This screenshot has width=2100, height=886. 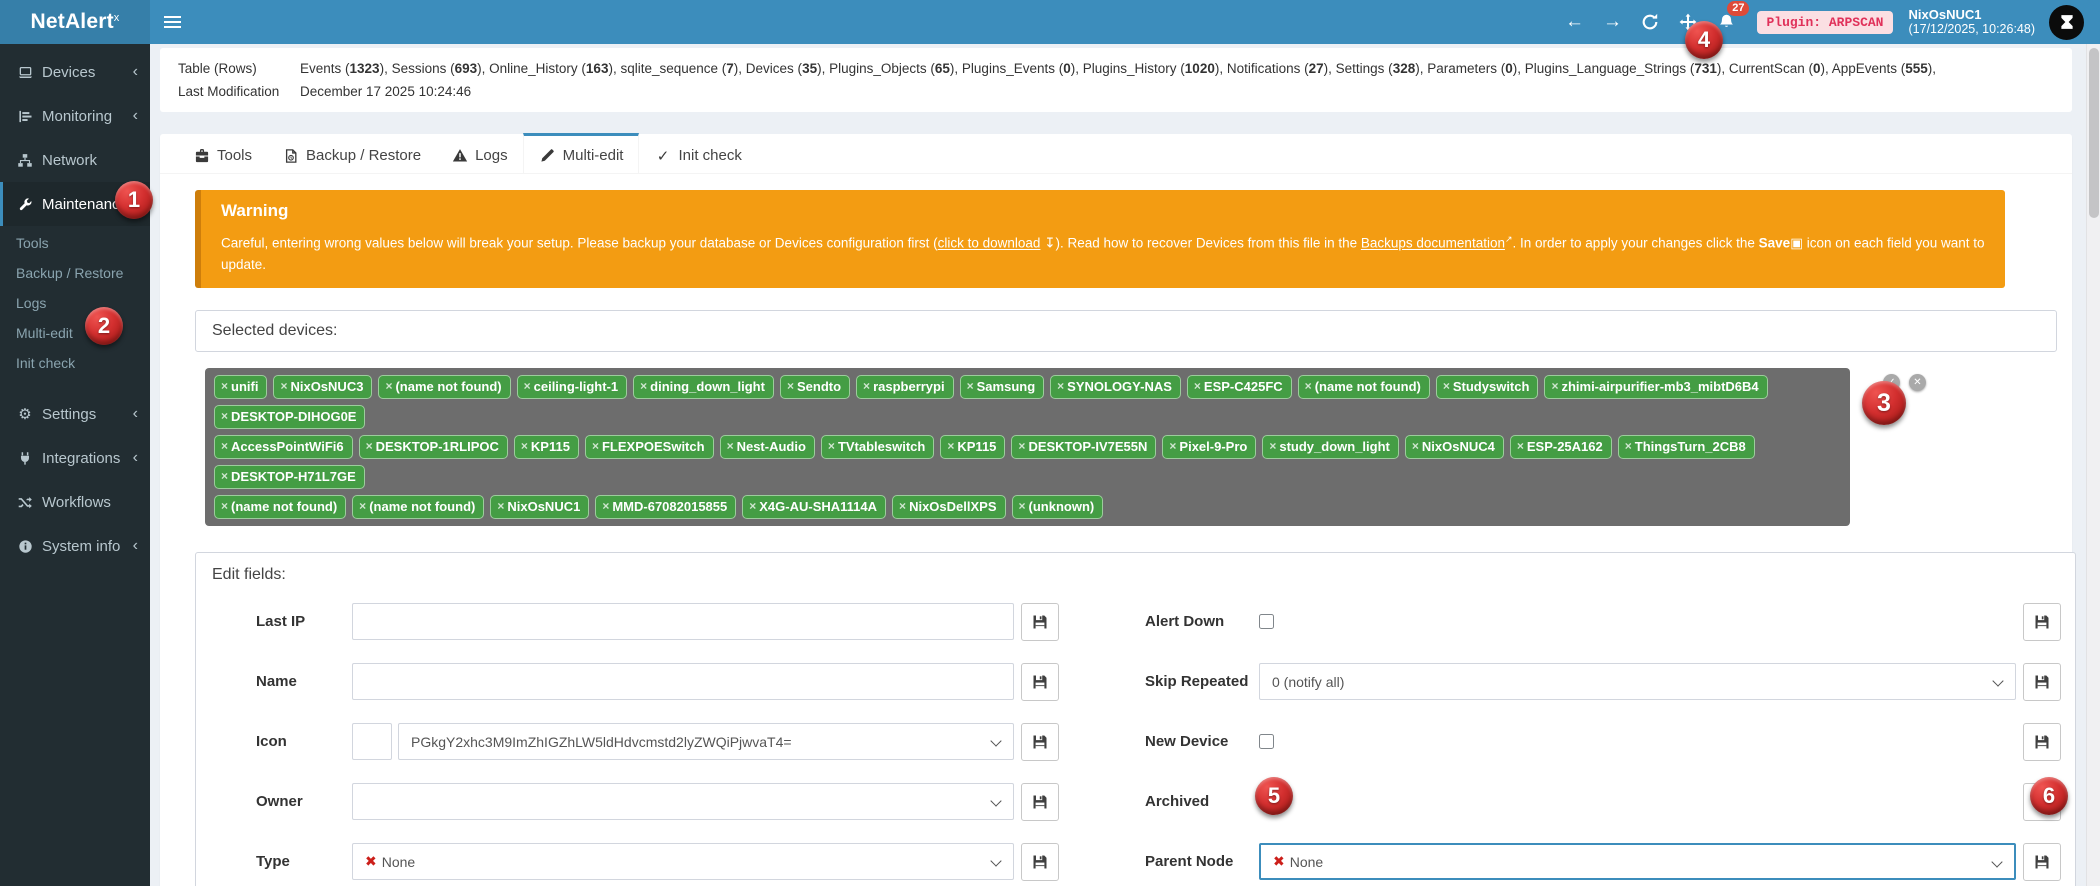 What do you see at coordinates (1266, 621) in the screenshot?
I see `alert-down-checkbox` at bounding box center [1266, 621].